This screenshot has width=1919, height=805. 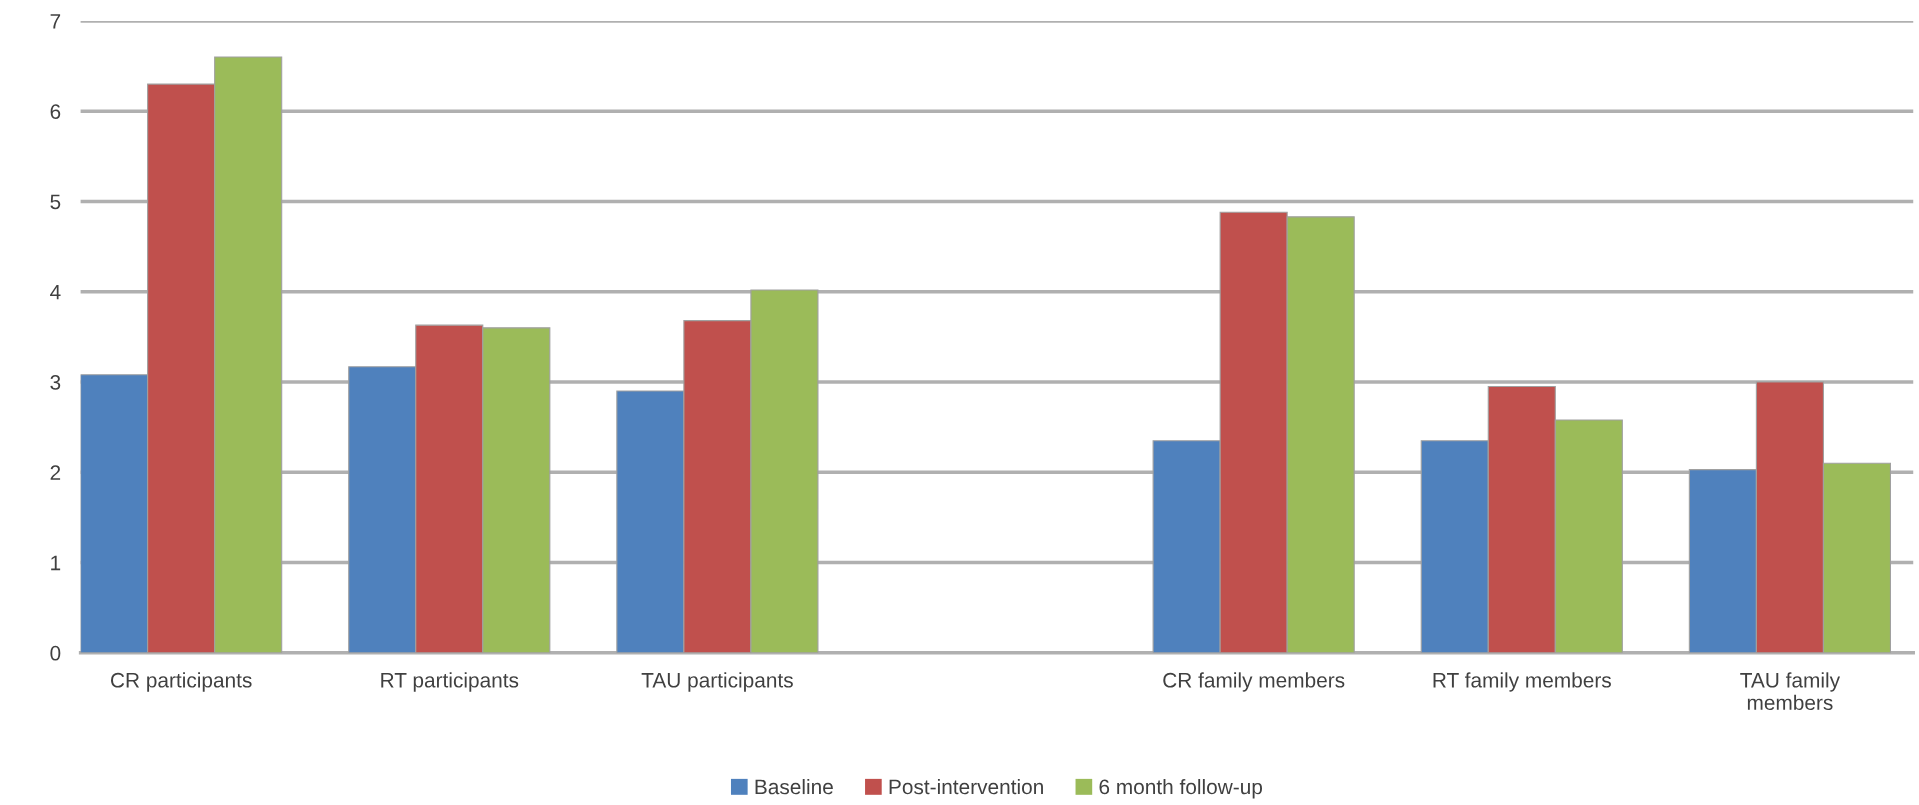 I want to click on x-tick-label: RT family members, so click(x=1522, y=682).